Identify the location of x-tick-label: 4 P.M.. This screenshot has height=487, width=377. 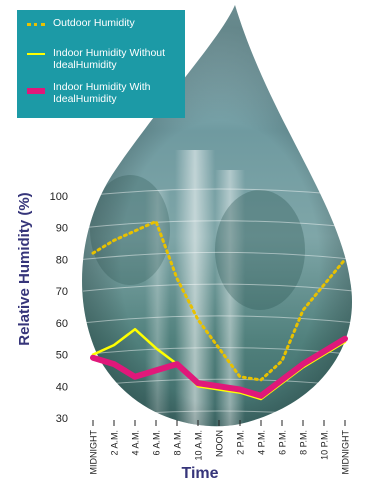
(262, 442).